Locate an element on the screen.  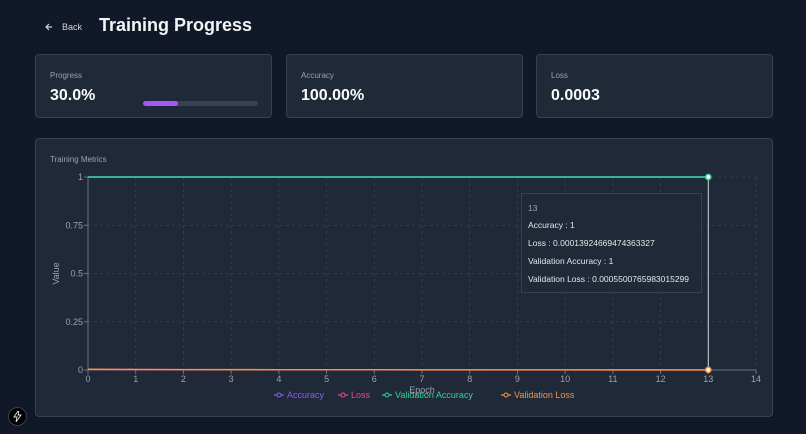
x-tick-label: 13 is located at coordinates (708, 379).